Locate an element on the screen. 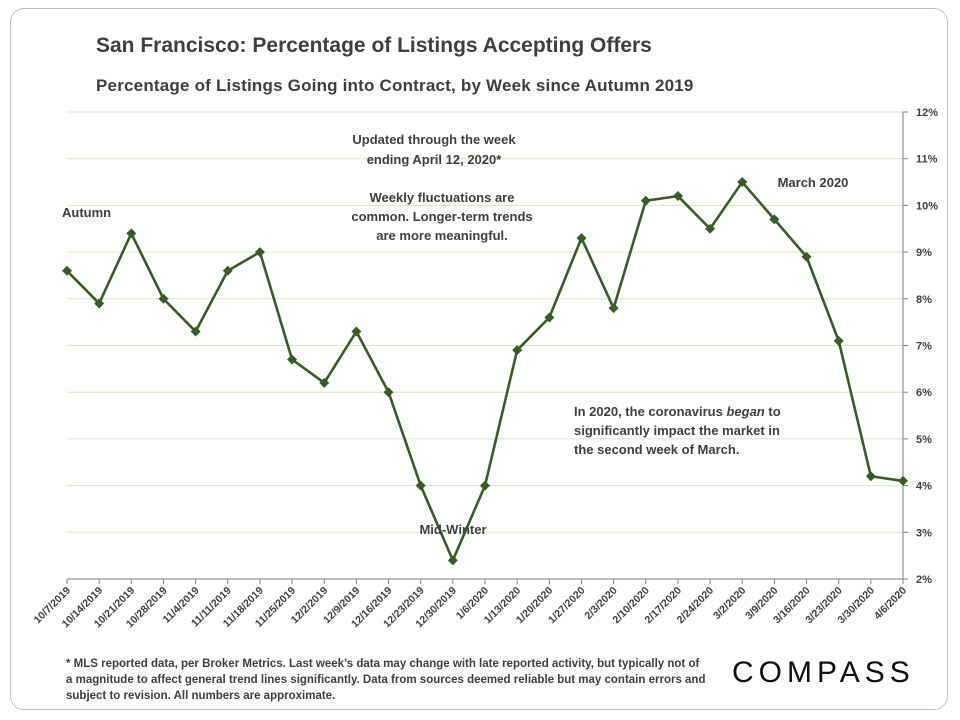  compass-logo: COMPASS is located at coordinates (823, 673).